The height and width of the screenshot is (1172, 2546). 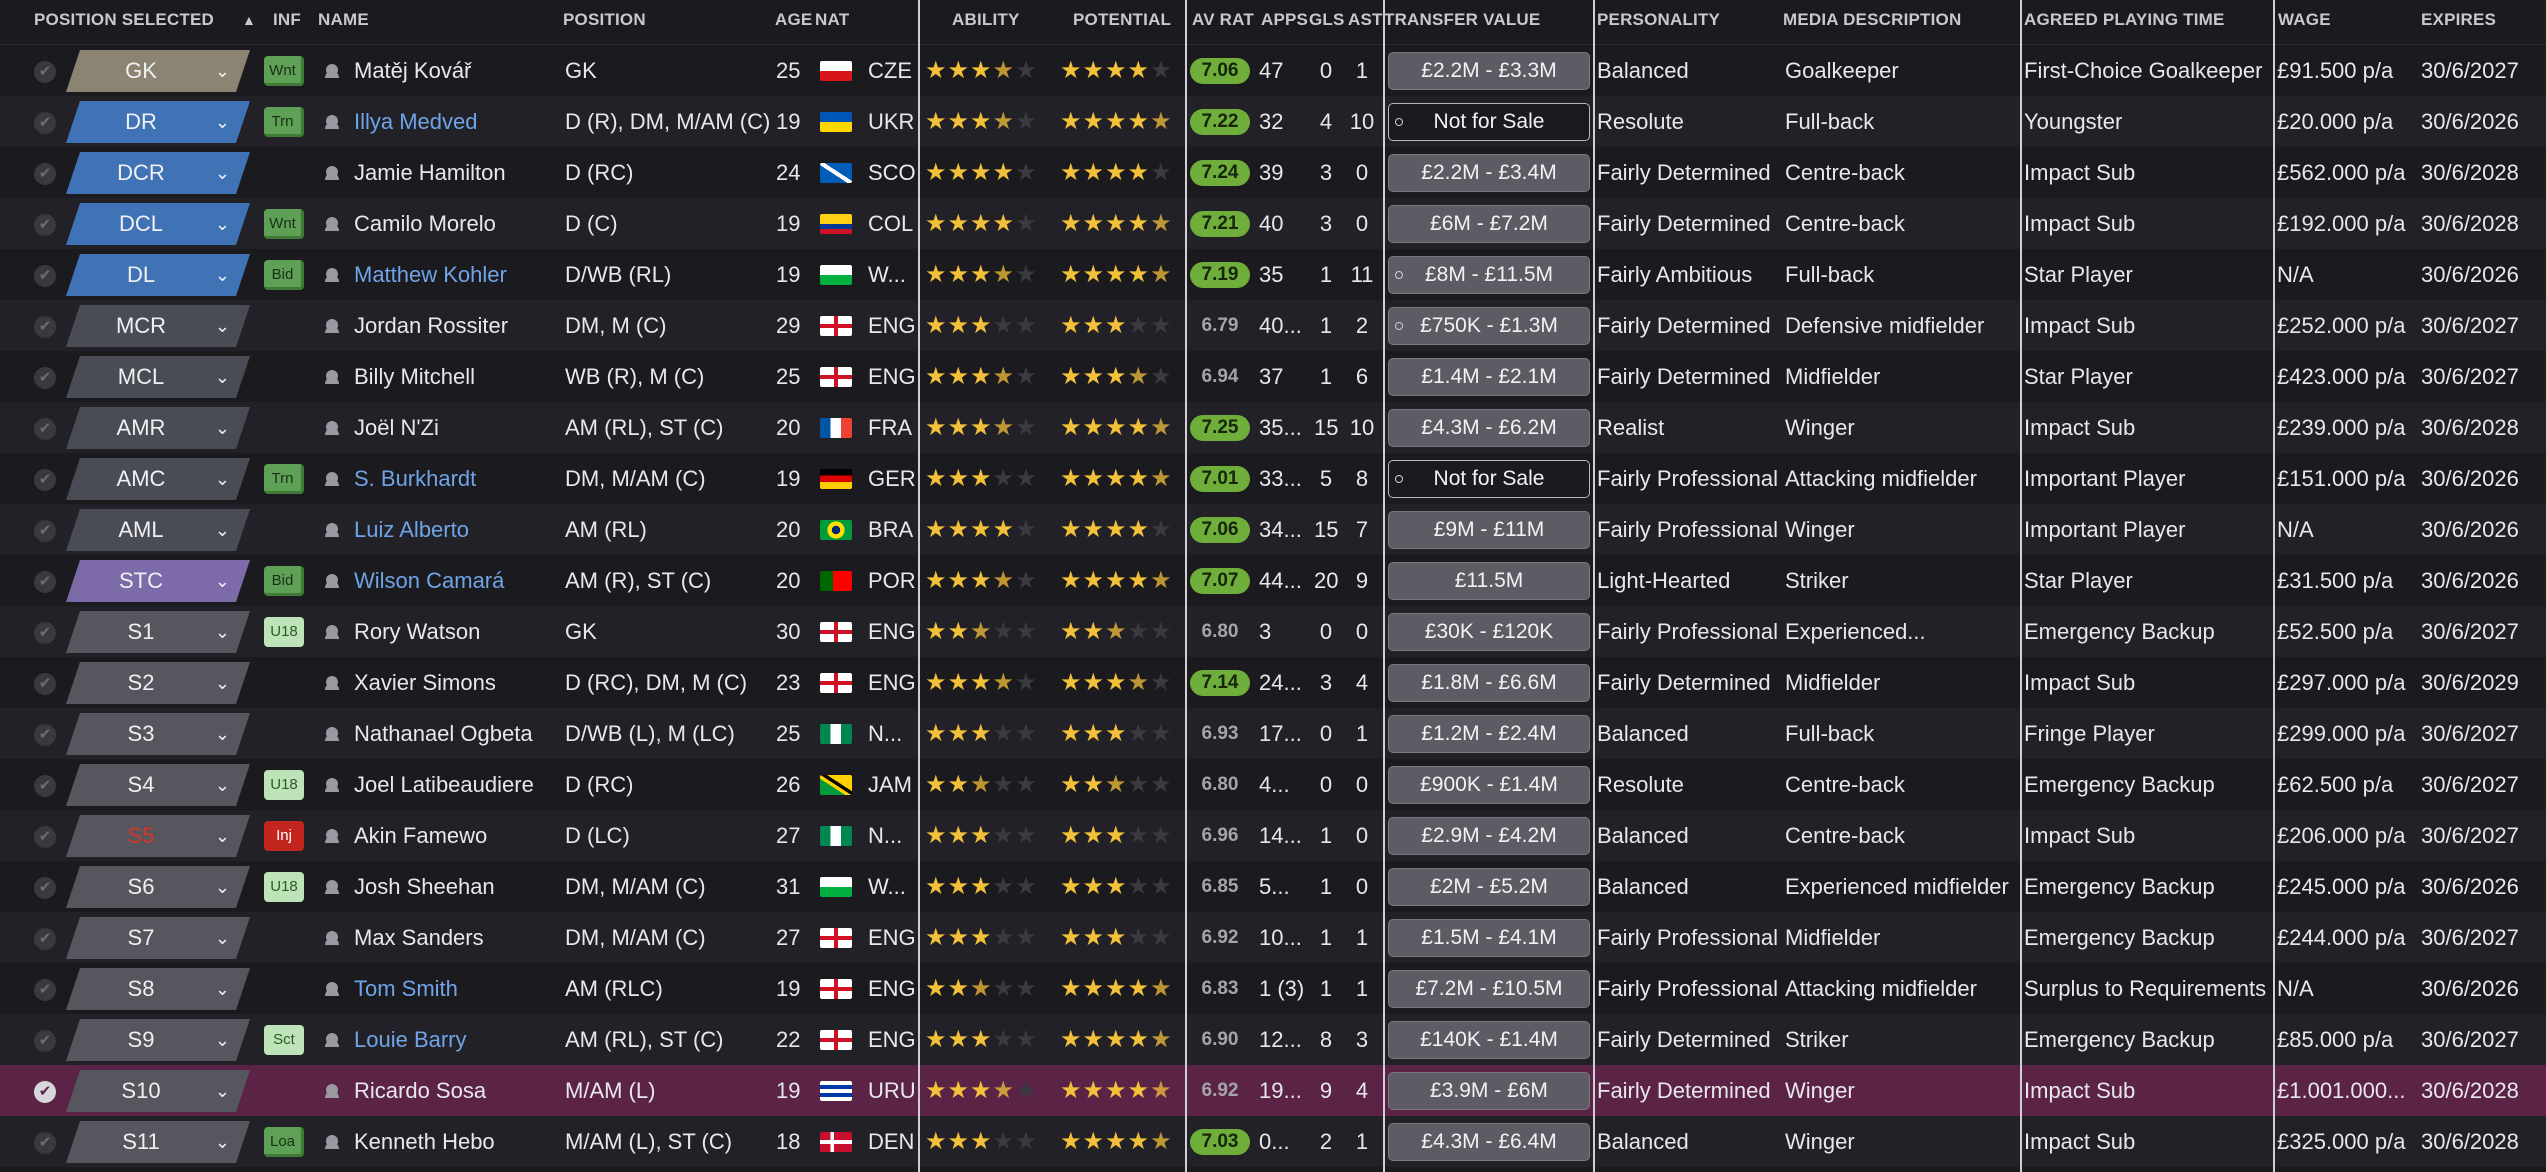 I want to click on header-apps: APPS, so click(x=1285, y=19).